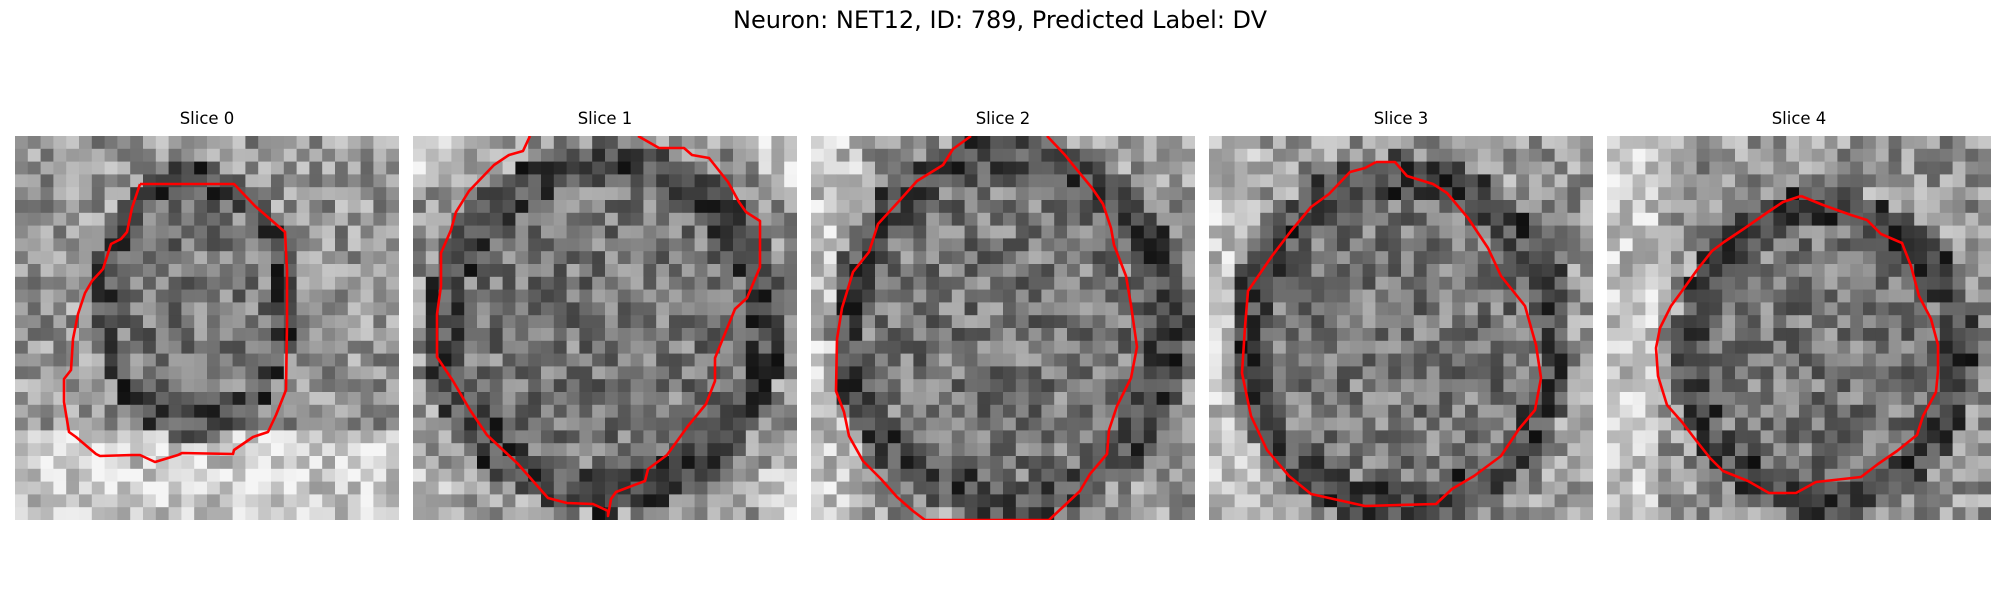 This screenshot has height=600, width=2000. I want to click on slice-panel-4: Slice 4, so click(1799, 314).